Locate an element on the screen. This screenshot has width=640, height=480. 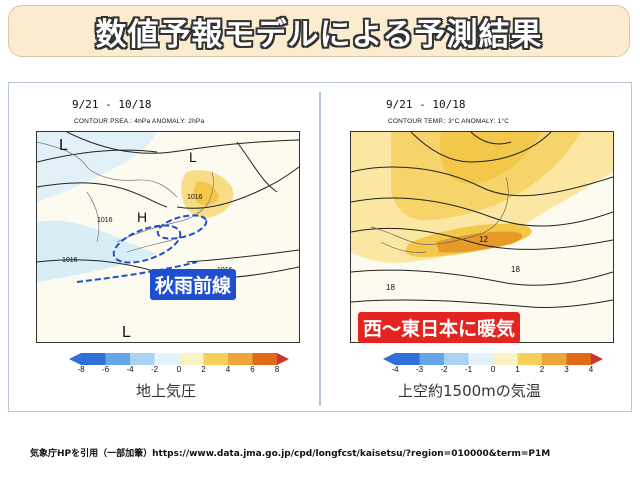
high-label: H is located at coordinates (142, 217).